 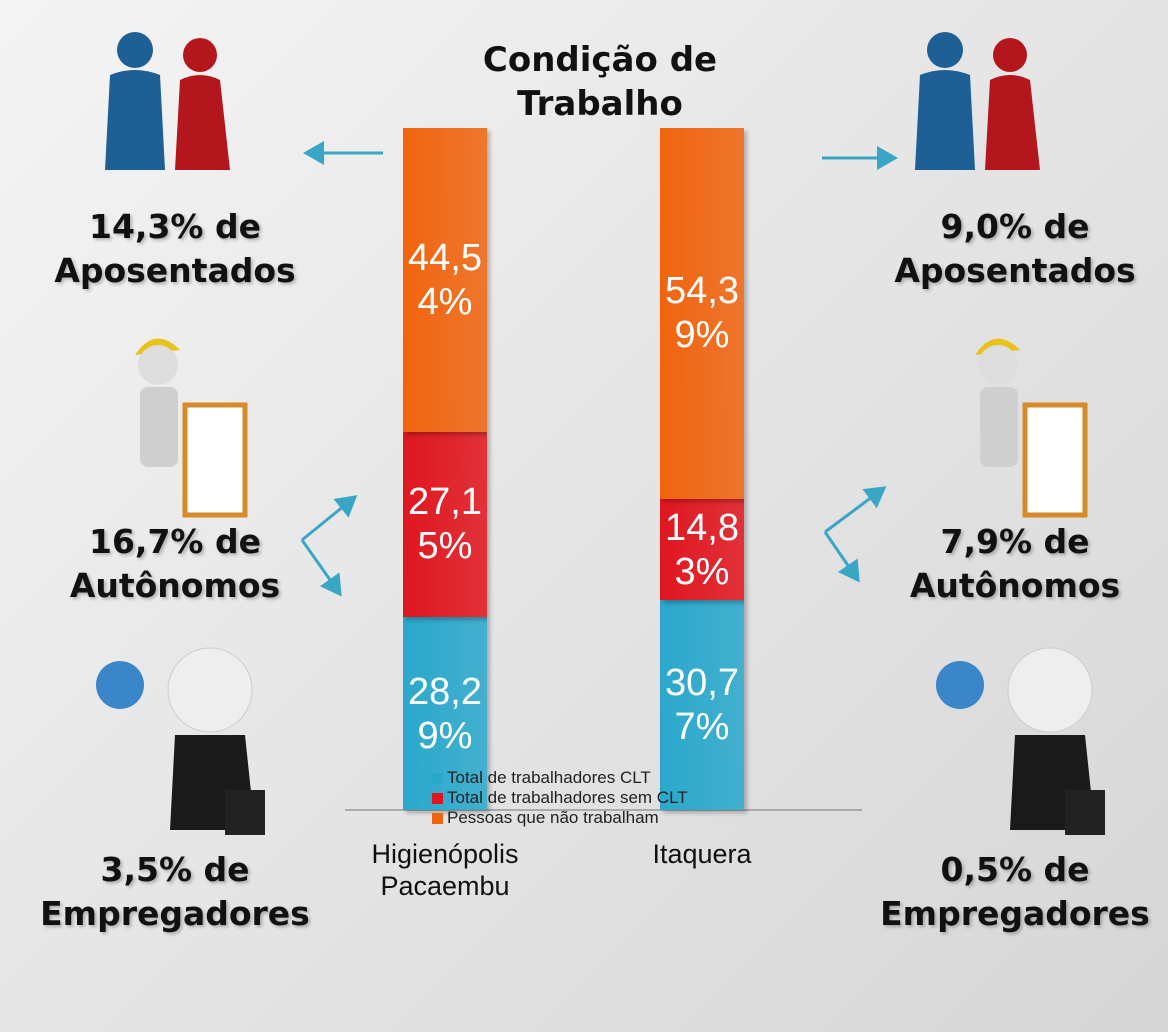 I want to click on legend-entry: Total de trabalhadores CLT, so click(x=541, y=778).